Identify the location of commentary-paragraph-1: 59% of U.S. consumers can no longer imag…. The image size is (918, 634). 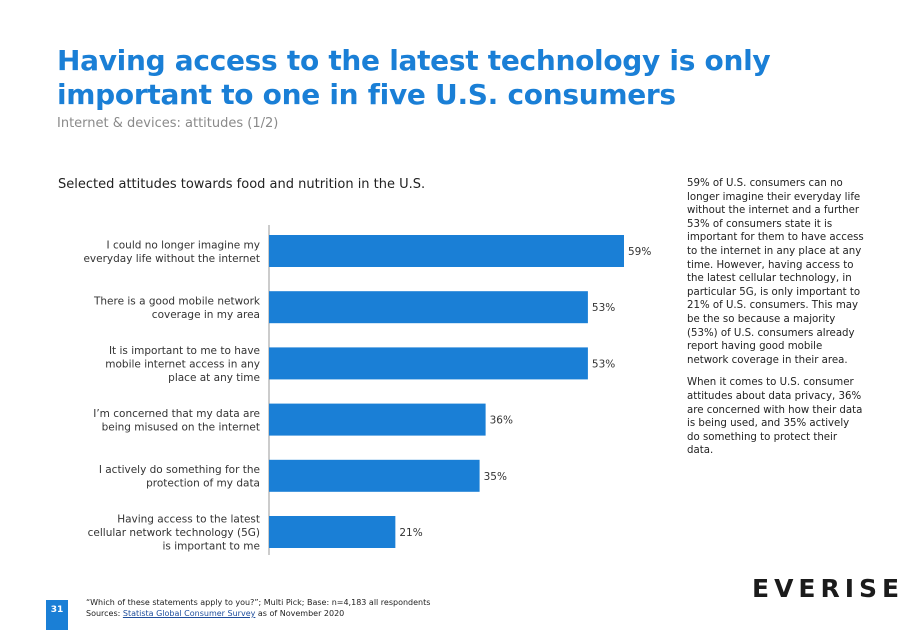
(775, 272).